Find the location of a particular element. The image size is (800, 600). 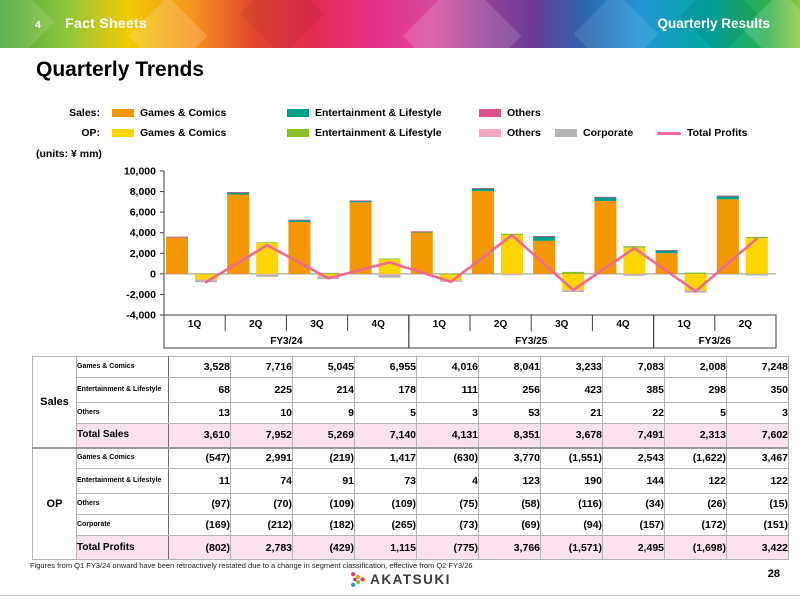

svg-text: 0 is located at coordinates (153, 274).